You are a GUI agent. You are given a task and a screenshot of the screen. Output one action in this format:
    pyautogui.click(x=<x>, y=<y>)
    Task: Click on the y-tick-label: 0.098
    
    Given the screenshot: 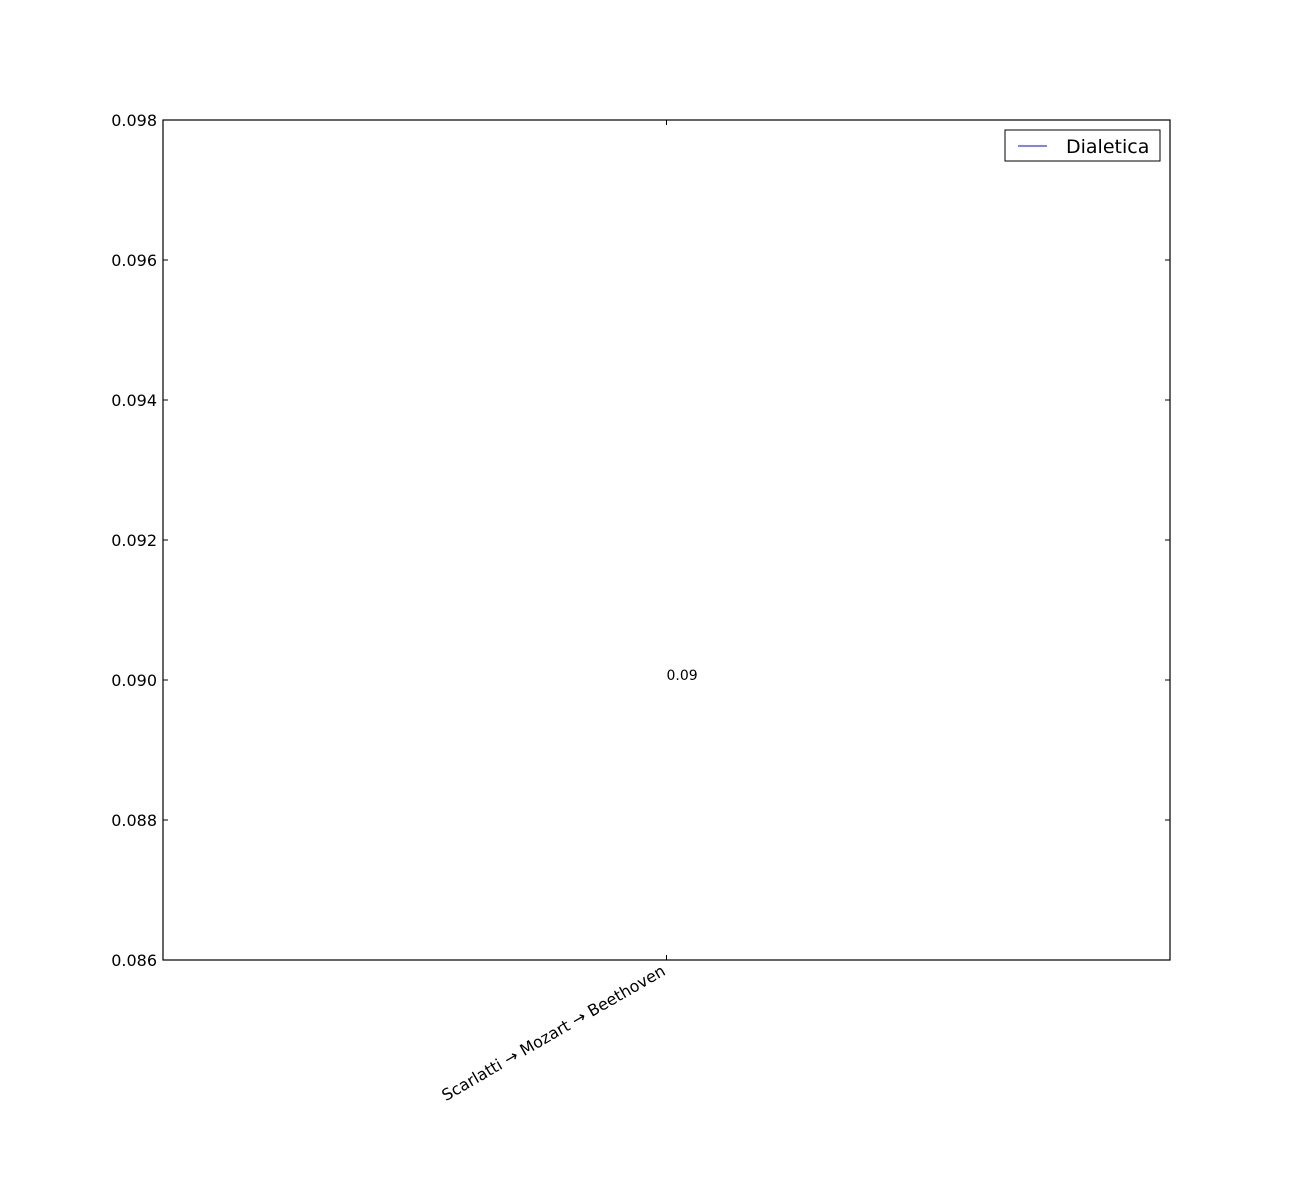 What is the action you would take?
    pyautogui.click(x=134, y=120)
    